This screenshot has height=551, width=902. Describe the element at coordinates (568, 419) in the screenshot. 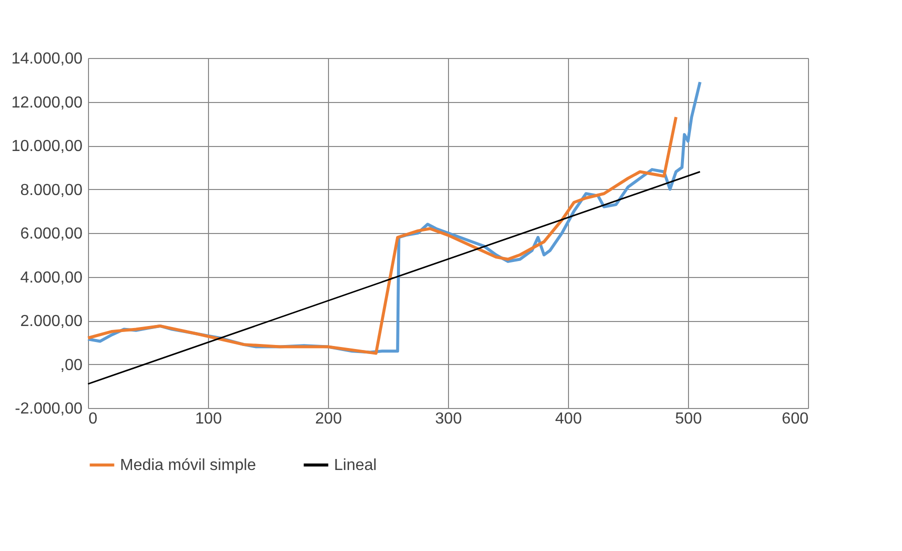

I see `x-tick-label: 400` at that location.